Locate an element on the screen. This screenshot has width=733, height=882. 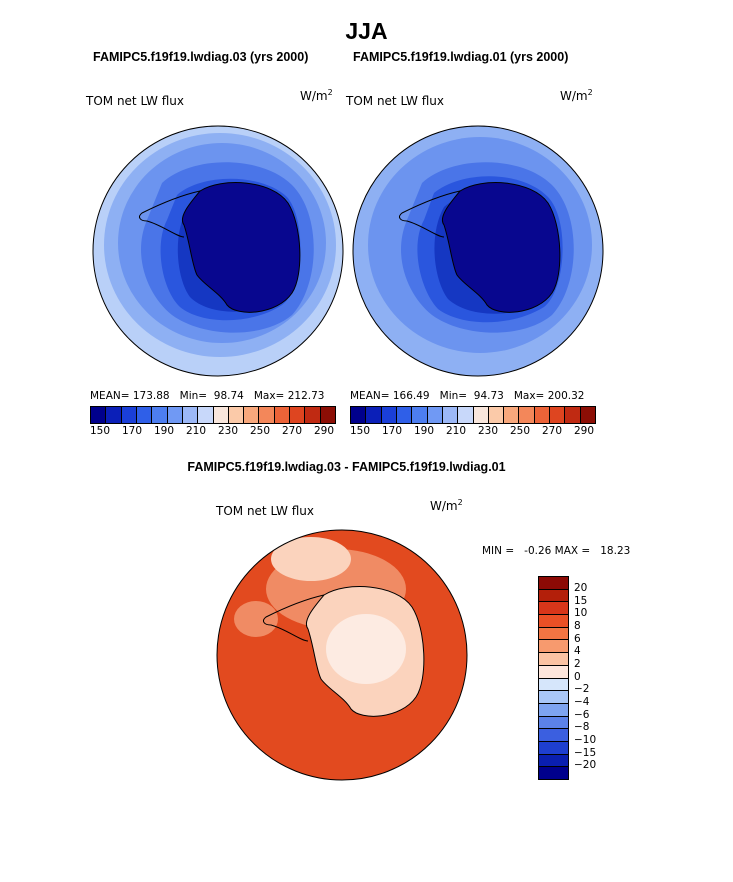
diff-colorbar-tick-label: 15 is located at coordinates (581, 600).